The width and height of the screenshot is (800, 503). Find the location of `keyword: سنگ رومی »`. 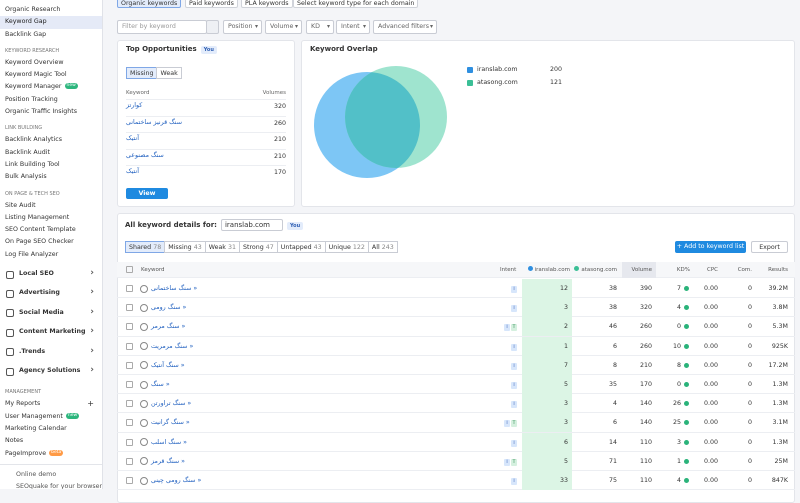

keyword: سنگ رومی » is located at coordinates (169, 308).